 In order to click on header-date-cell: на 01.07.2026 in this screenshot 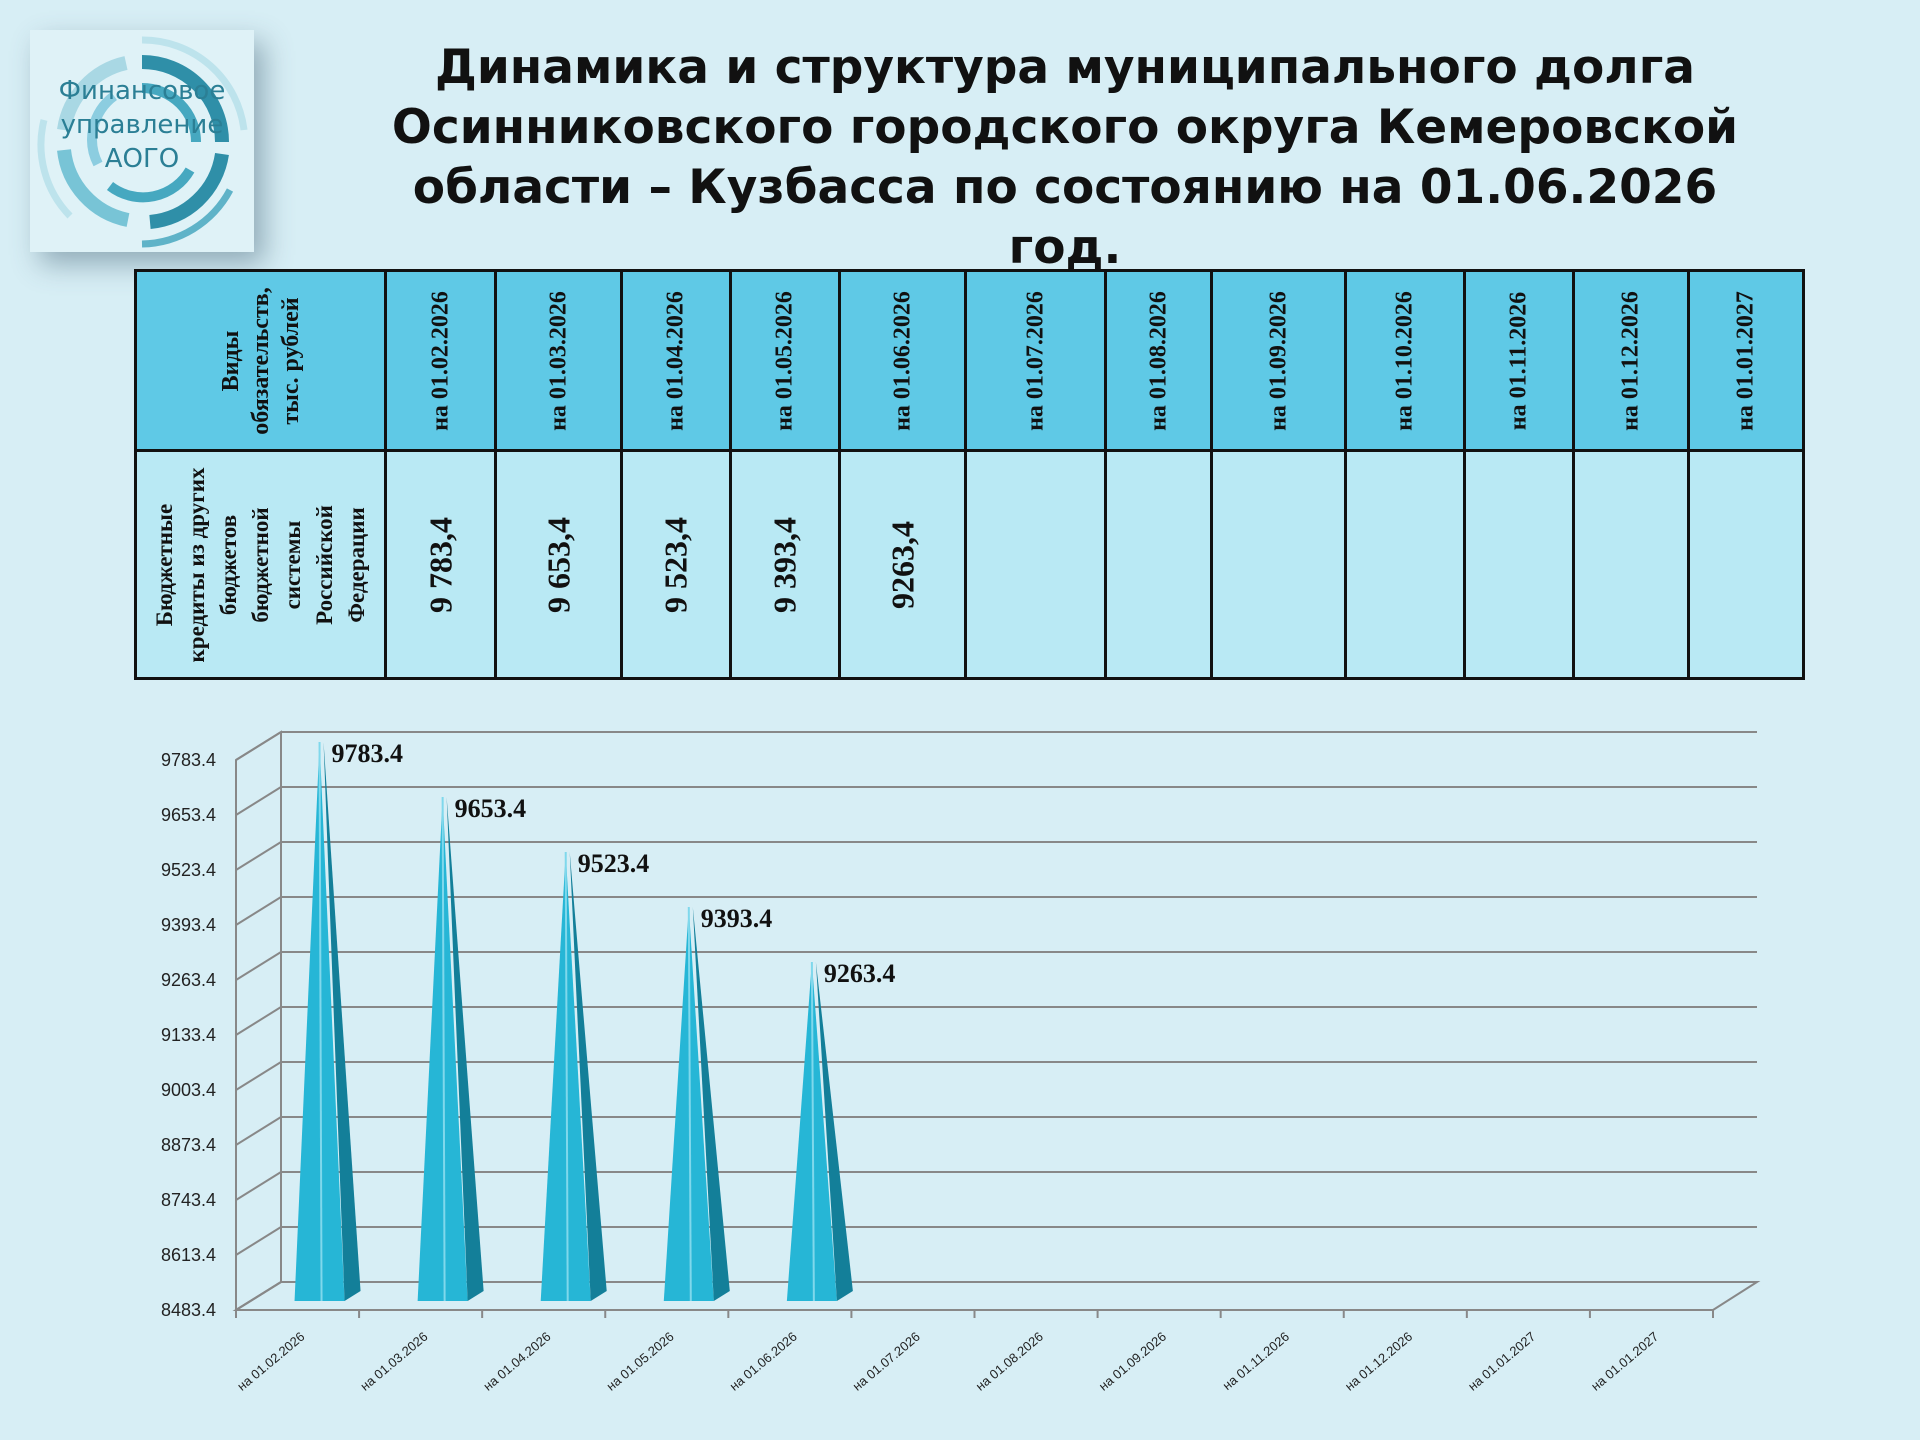, I will do `click(1035, 360)`.